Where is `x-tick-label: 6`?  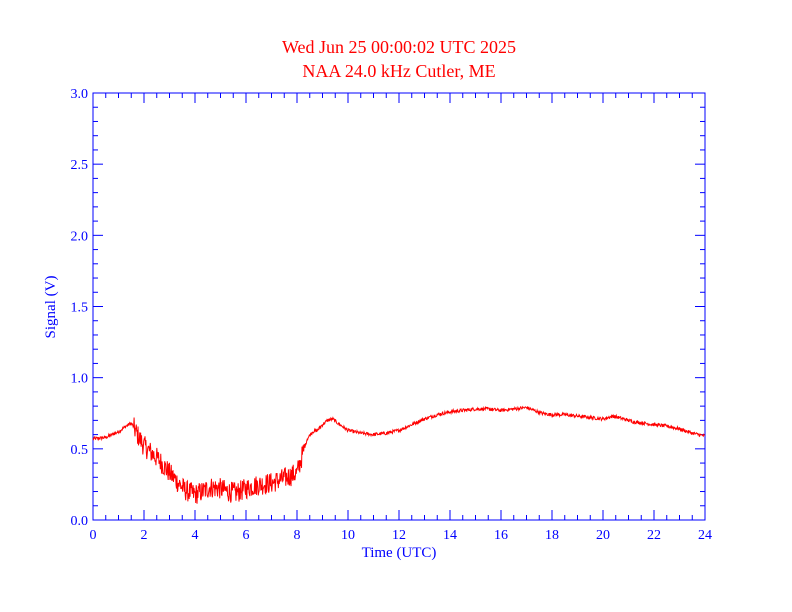 x-tick-label: 6 is located at coordinates (246, 535).